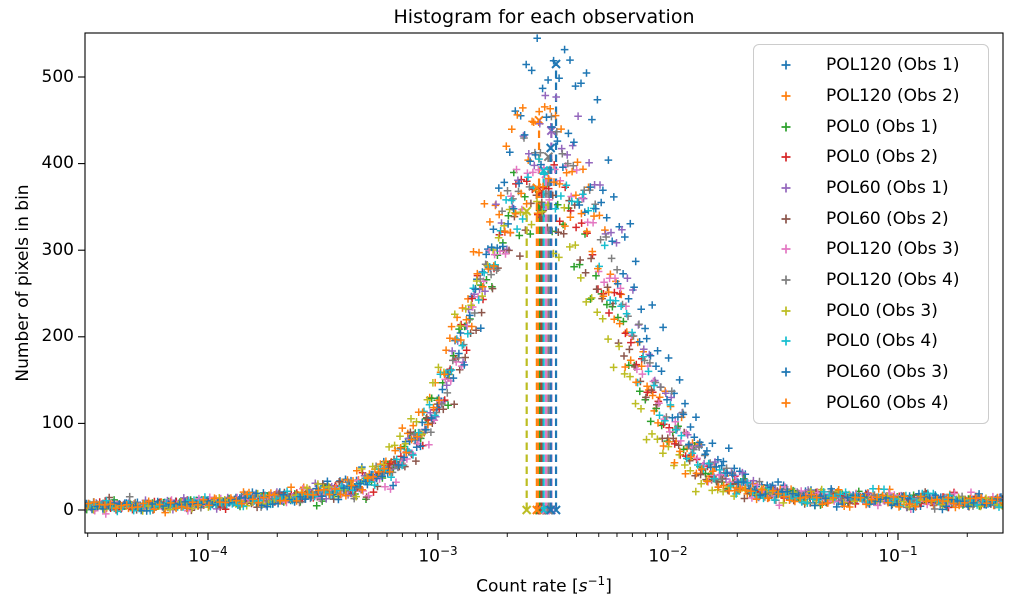  Describe the element at coordinates (893, 279) in the screenshot. I see `legend-label: POL120 (Obs 4)` at that location.